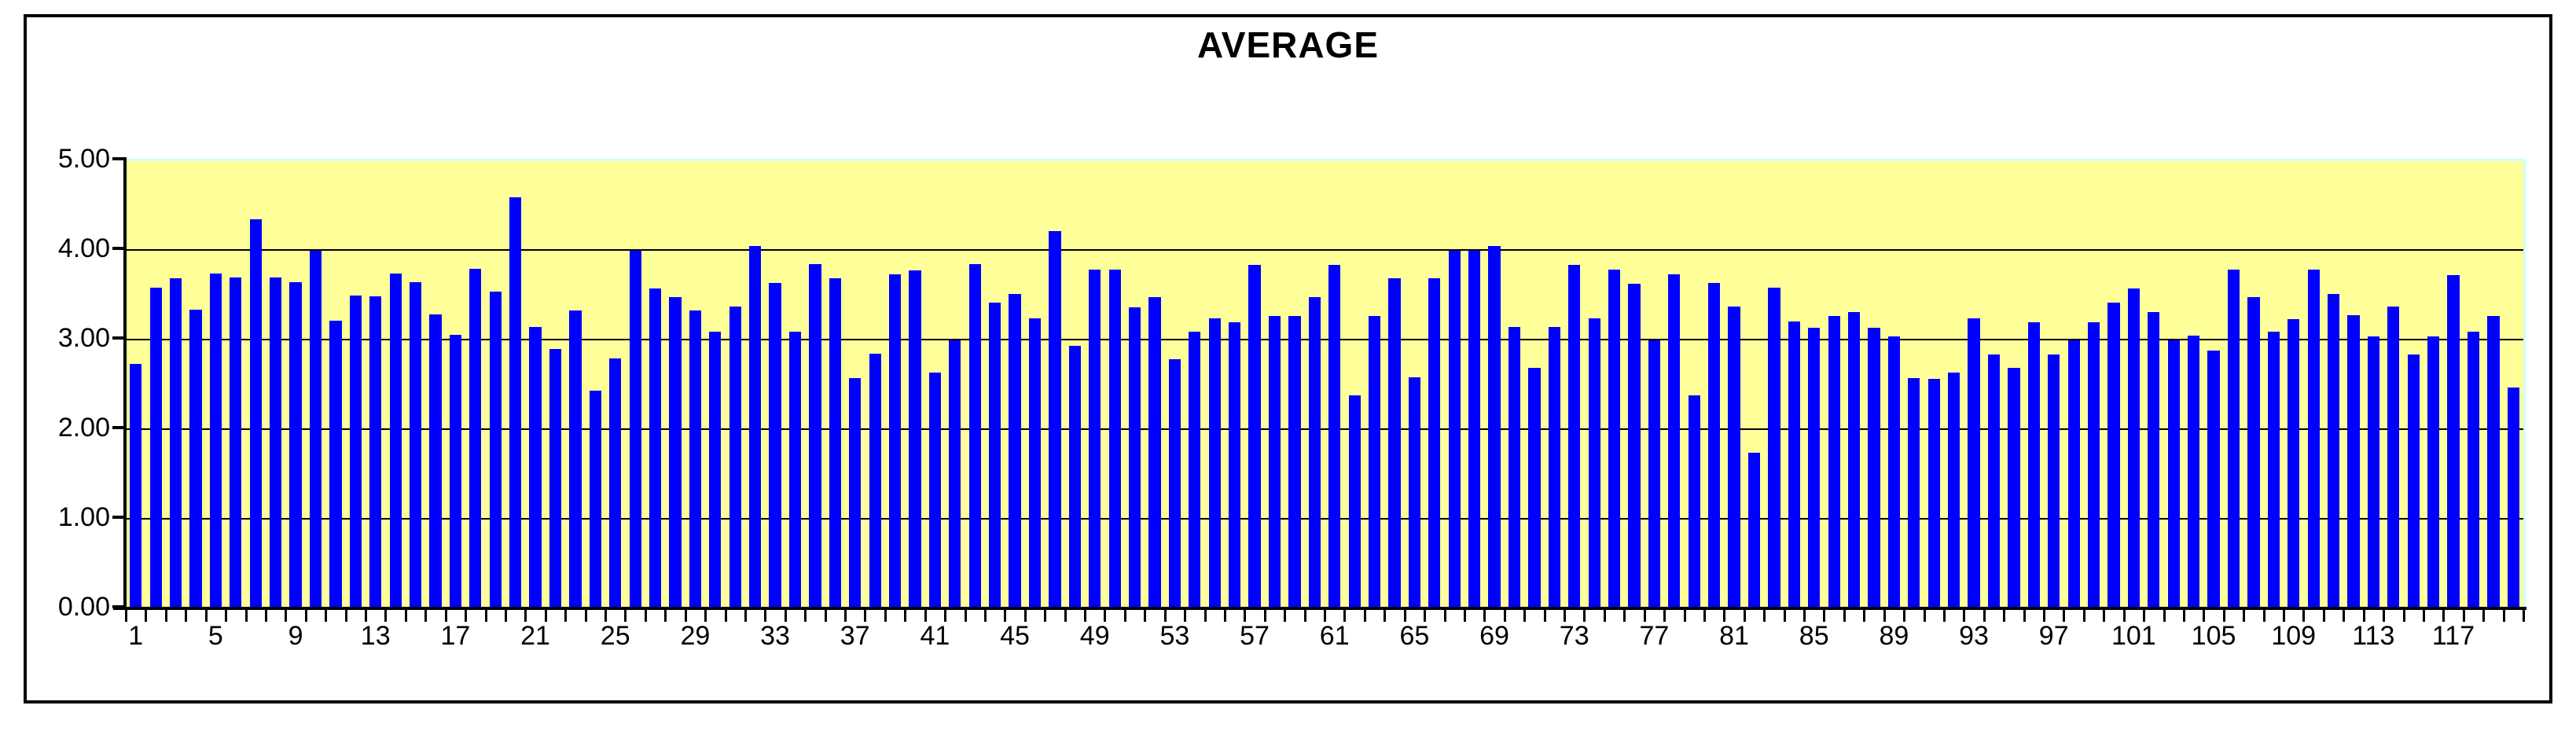 Image resolution: width=2576 pixels, height=731 pixels. I want to click on x-axis-label: 89, so click(1894, 636).